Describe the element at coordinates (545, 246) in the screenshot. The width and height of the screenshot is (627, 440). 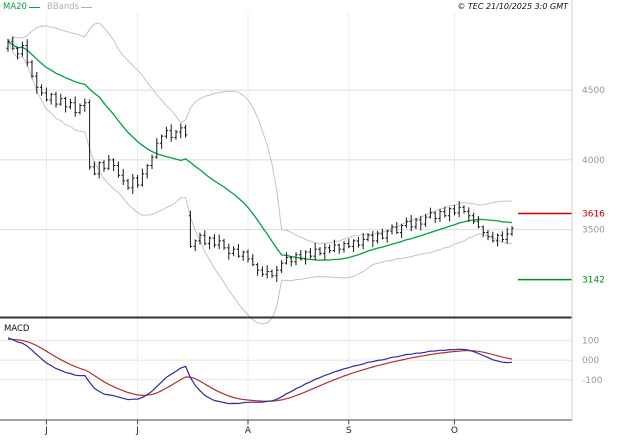
I see `level-lines` at that location.